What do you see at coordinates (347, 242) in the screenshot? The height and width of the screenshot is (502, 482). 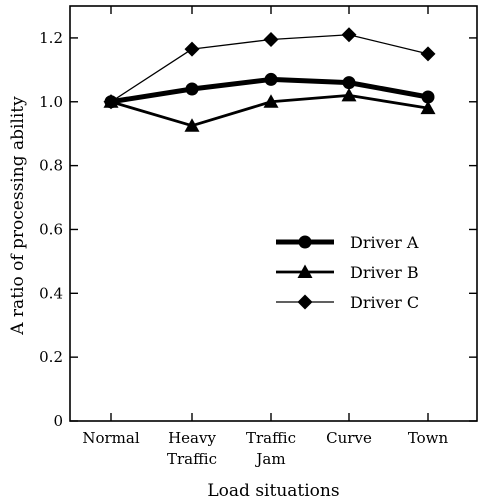 I see `legend-item: Driver A` at bounding box center [347, 242].